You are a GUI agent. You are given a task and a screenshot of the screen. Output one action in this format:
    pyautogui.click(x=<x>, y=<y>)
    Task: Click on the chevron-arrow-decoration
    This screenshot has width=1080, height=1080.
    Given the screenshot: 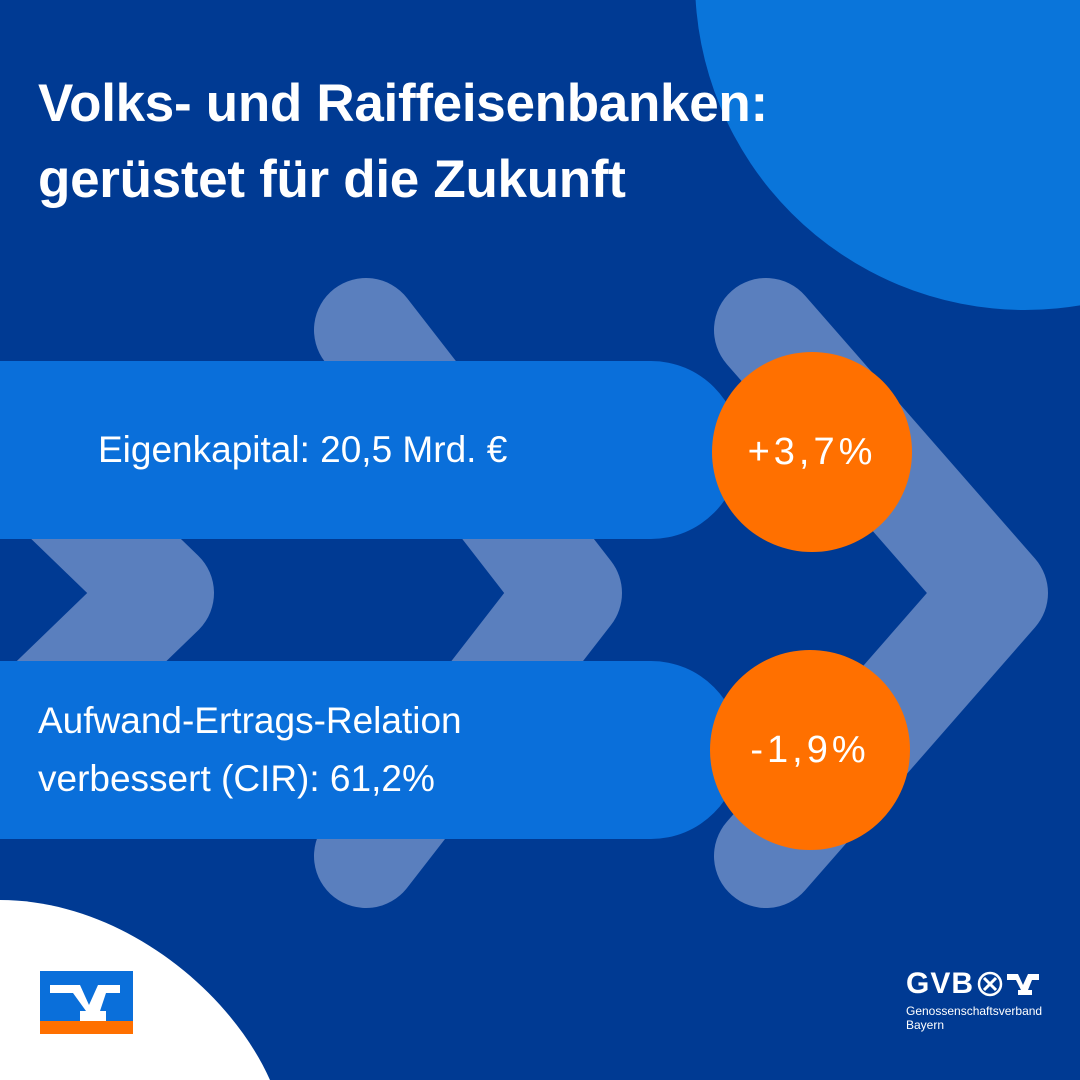 What is the action you would take?
    pyautogui.click(x=107, y=593)
    